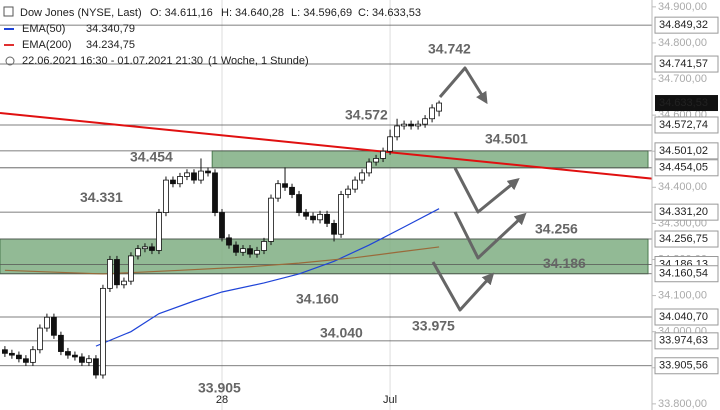 This screenshot has height=410, width=720. What do you see at coordinates (389, 13) in the screenshot?
I see `ohlc-close: C: 34.633,53` at bounding box center [389, 13].